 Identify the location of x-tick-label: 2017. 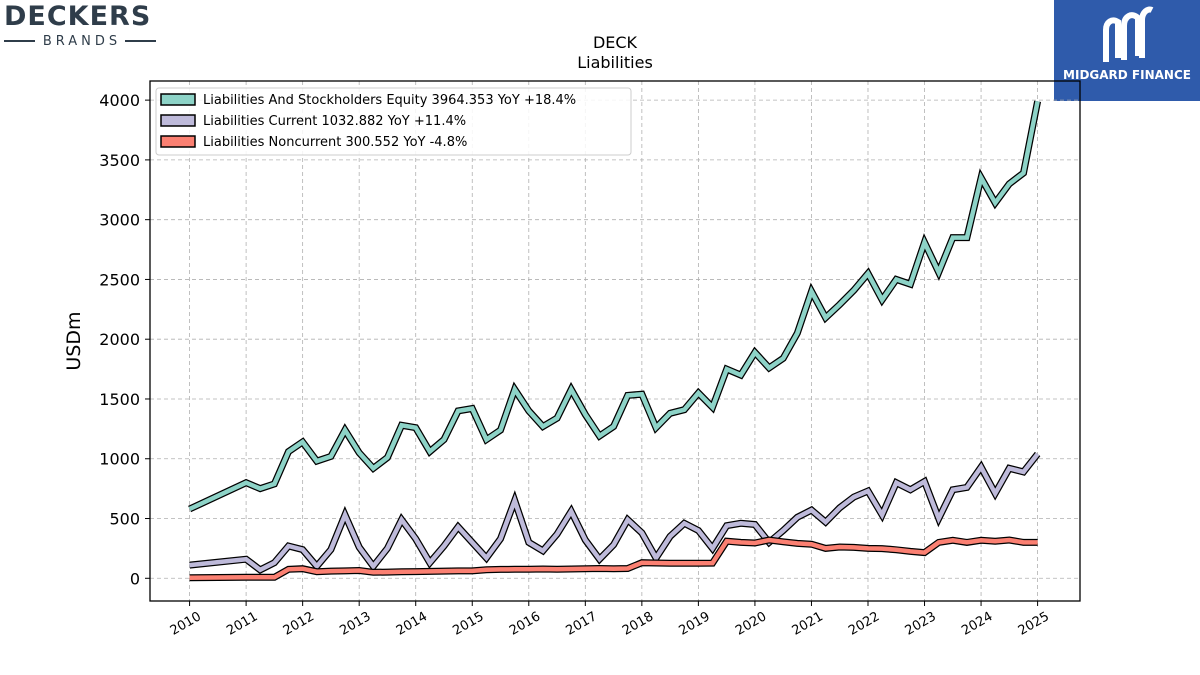
(581, 624).